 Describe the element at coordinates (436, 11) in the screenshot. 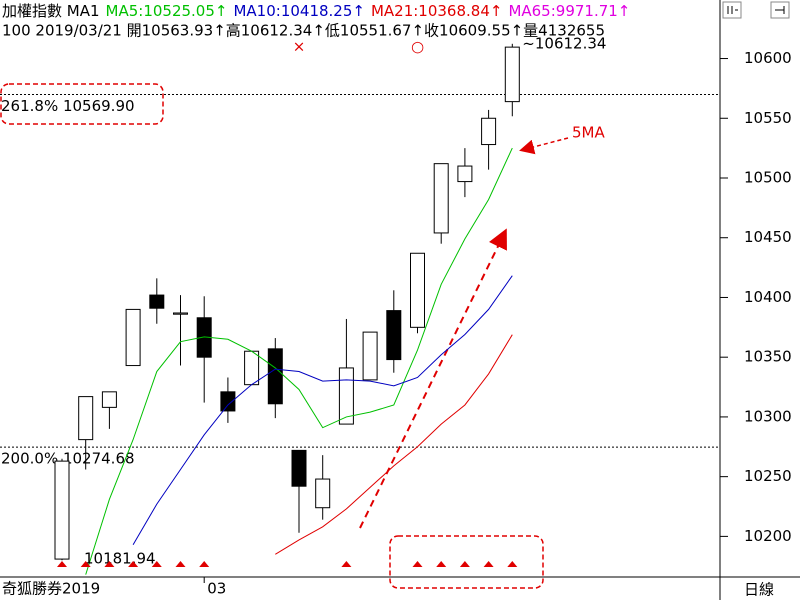

I see `legend-entry: MA21:10368.84↑` at that location.